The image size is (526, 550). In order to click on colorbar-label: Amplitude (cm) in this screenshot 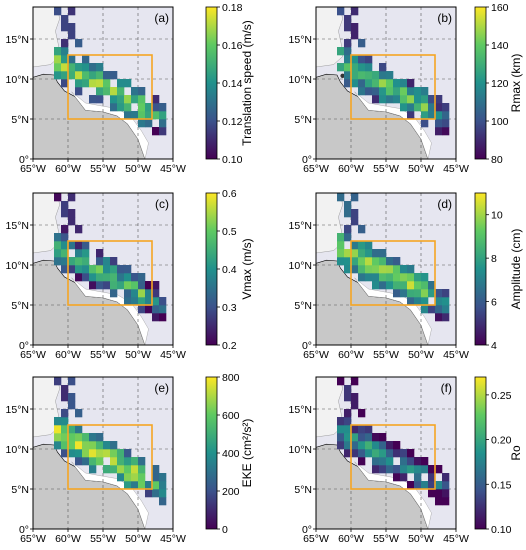, I will do `click(516, 269)`.